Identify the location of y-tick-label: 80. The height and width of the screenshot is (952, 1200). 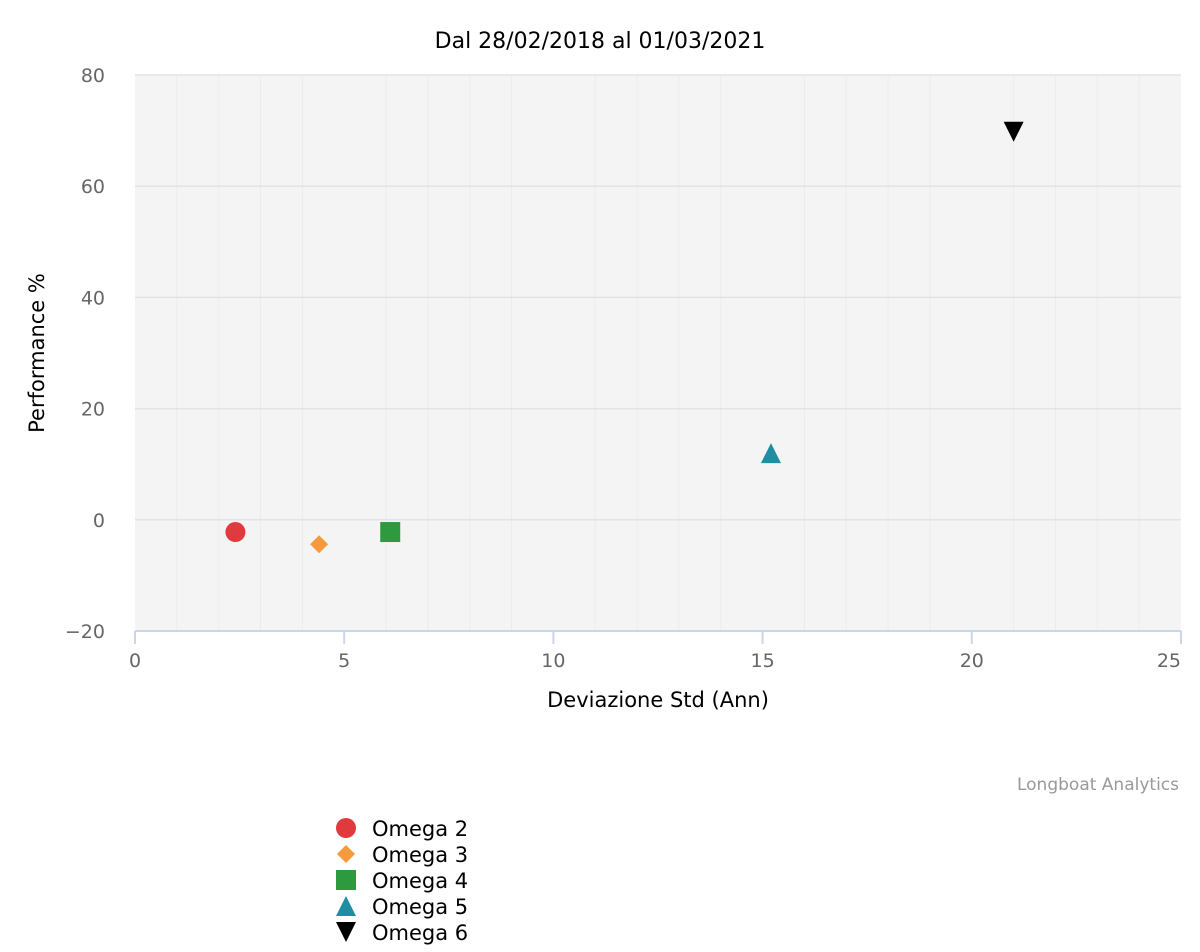
(93, 76).